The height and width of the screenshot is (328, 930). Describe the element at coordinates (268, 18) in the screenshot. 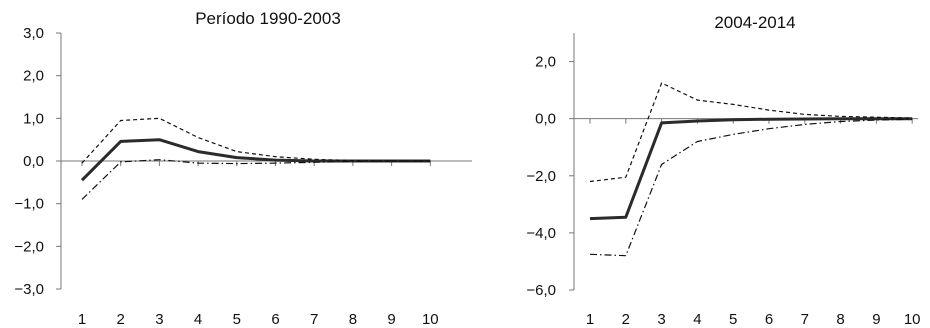

I see `chart-title: Período 1990-2003` at that location.